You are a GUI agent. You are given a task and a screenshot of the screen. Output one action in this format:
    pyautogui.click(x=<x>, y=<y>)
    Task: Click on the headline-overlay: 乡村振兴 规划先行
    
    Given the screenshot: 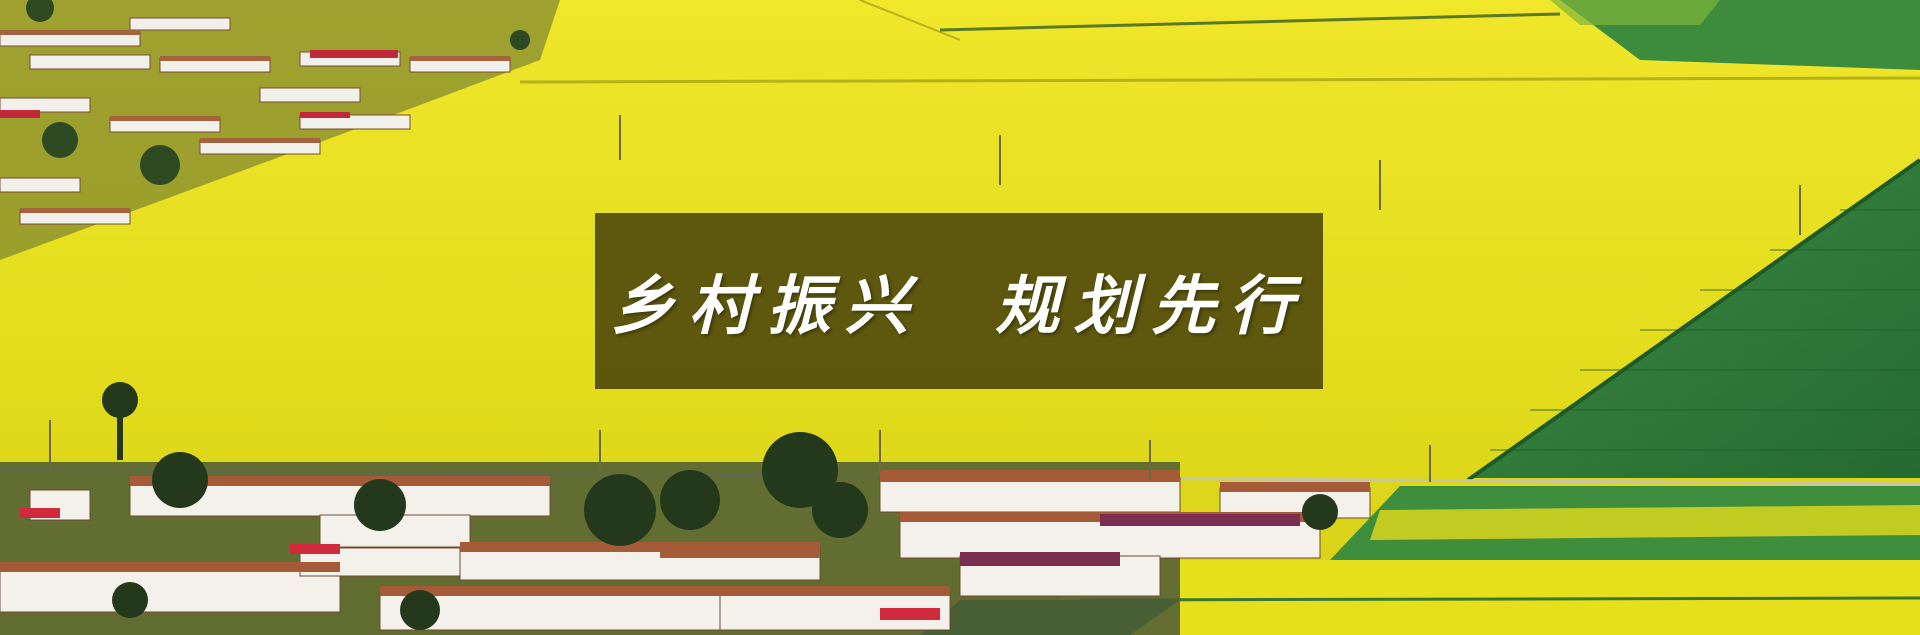 What is the action you would take?
    pyautogui.click(x=959, y=301)
    